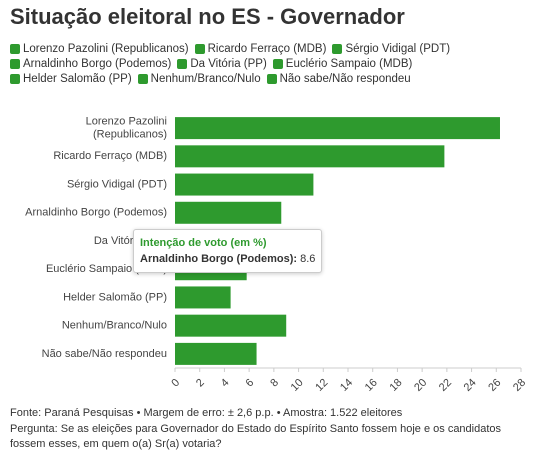  I want to click on x-tick-label: 12, so click(321, 385).